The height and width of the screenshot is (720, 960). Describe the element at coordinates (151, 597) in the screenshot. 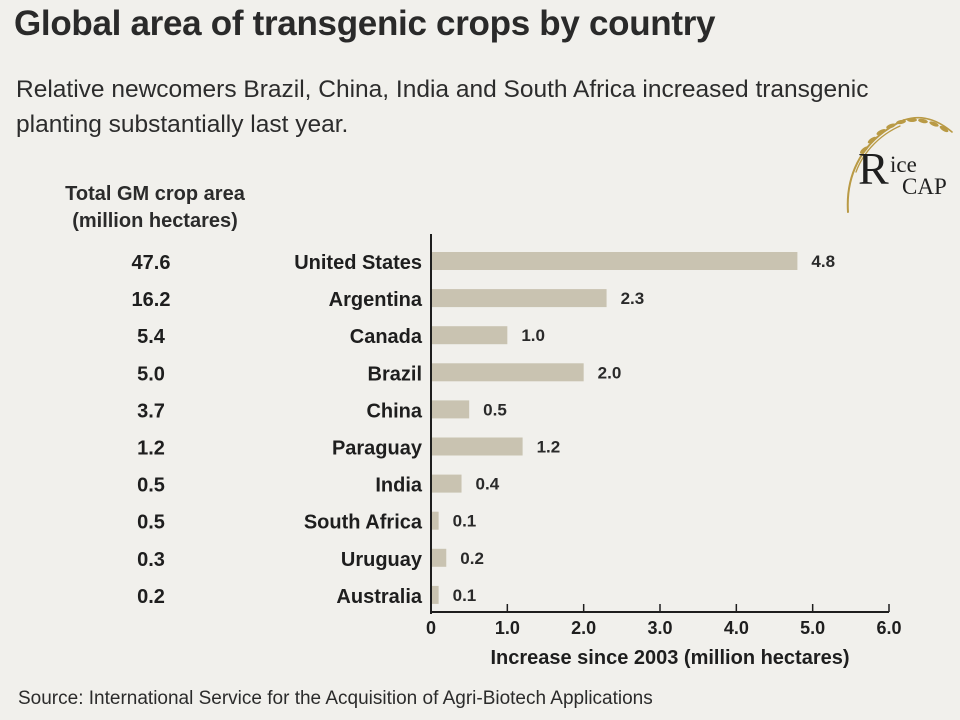

I see `total-area-value: 0.2` at that location.